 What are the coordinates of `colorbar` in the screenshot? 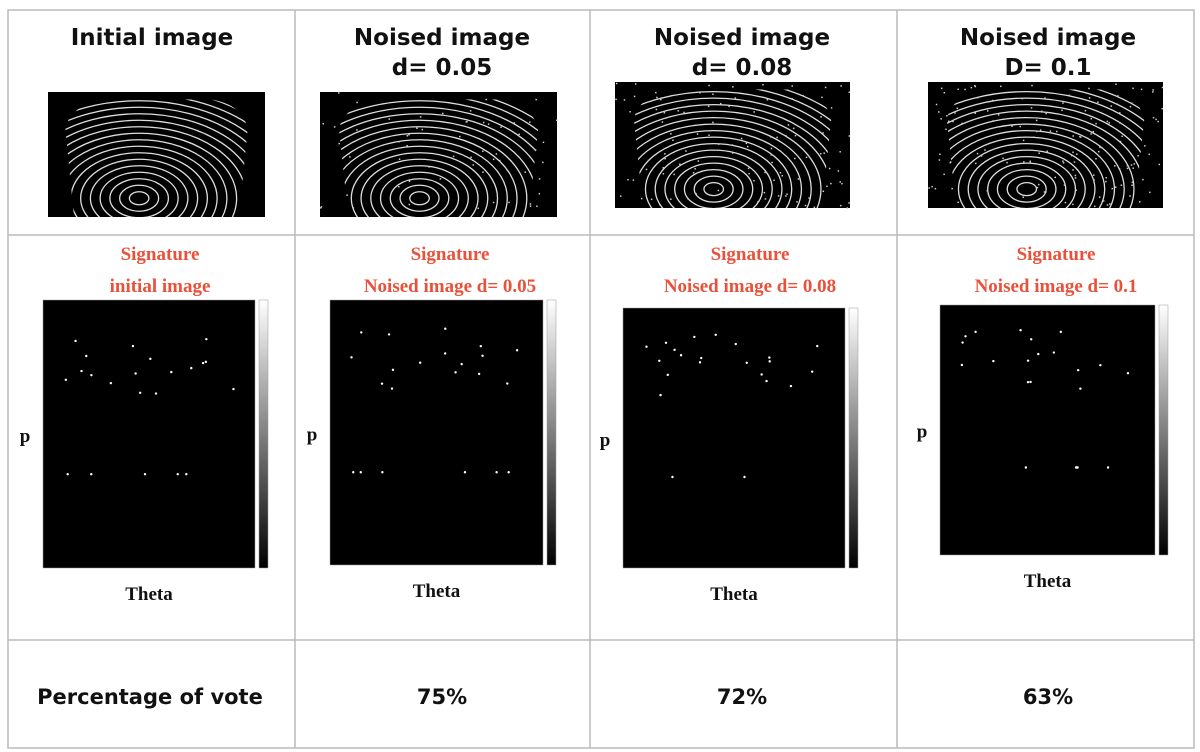 It's located at (263, 434).